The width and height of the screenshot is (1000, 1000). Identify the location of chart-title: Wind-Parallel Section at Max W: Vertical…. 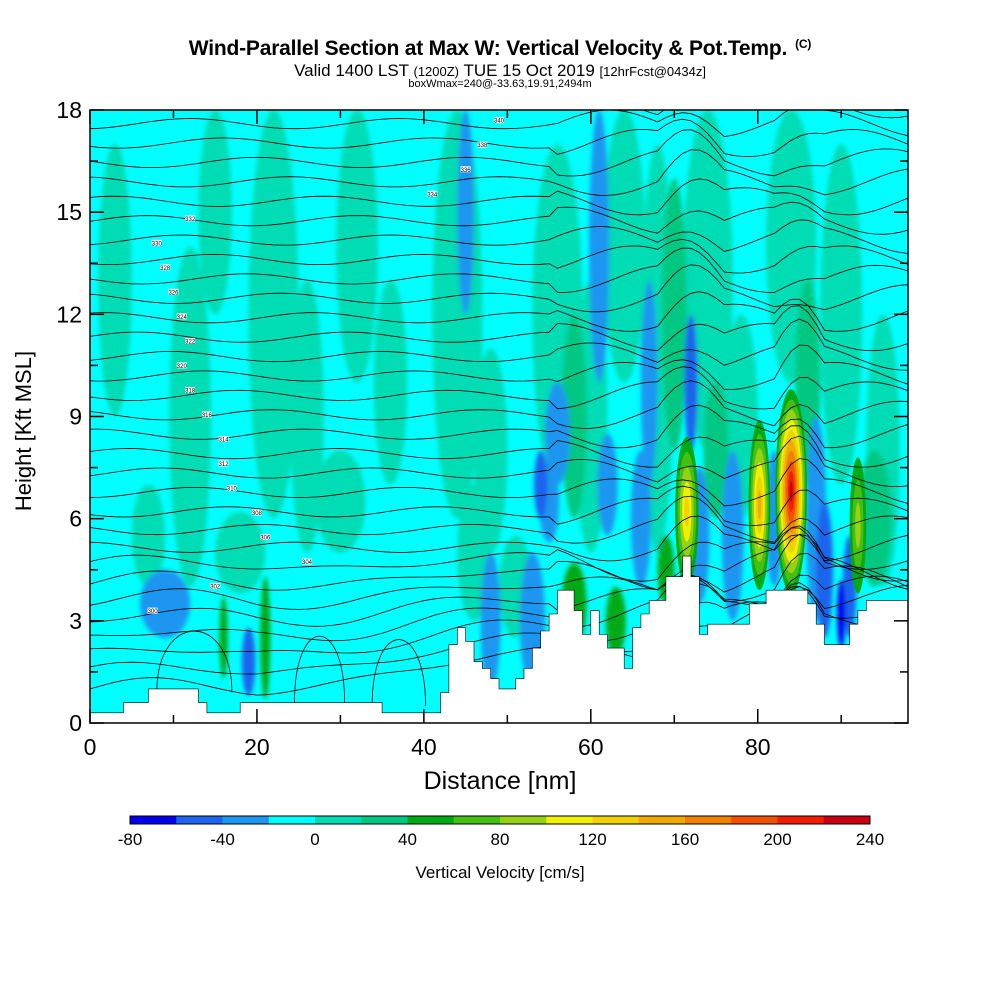
(500, 48).